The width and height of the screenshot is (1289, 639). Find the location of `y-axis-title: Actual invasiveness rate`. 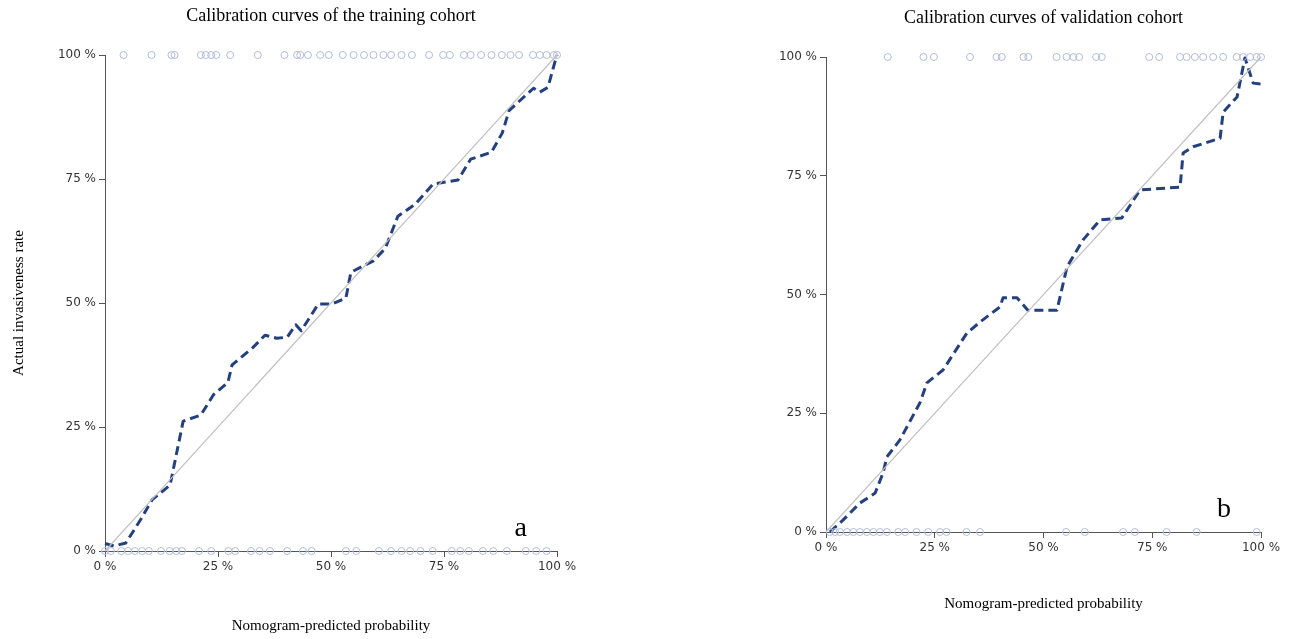

y-axis-title: Actual invasiveness rate is located at coordinates (17, 302).